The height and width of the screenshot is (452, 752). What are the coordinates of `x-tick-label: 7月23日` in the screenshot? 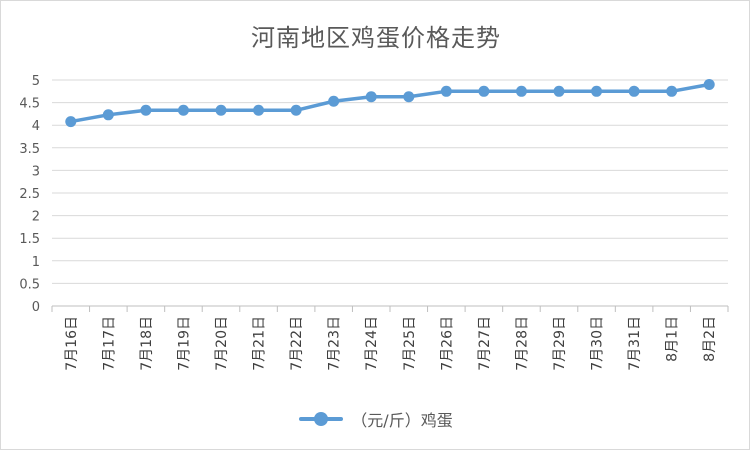 It's located at (335, 343).